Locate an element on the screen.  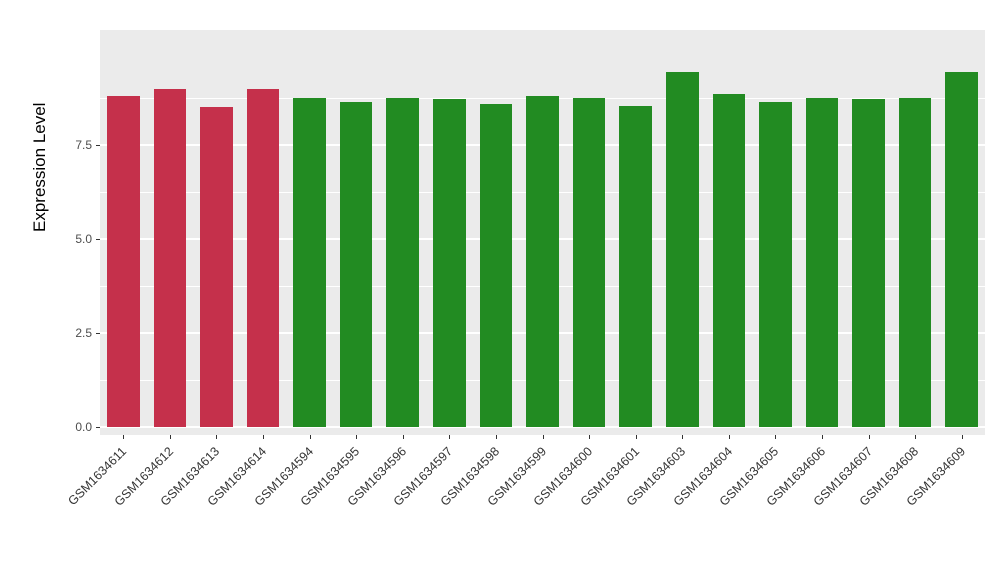
bar-GSM1634606 is located at coordinates (822, 262).